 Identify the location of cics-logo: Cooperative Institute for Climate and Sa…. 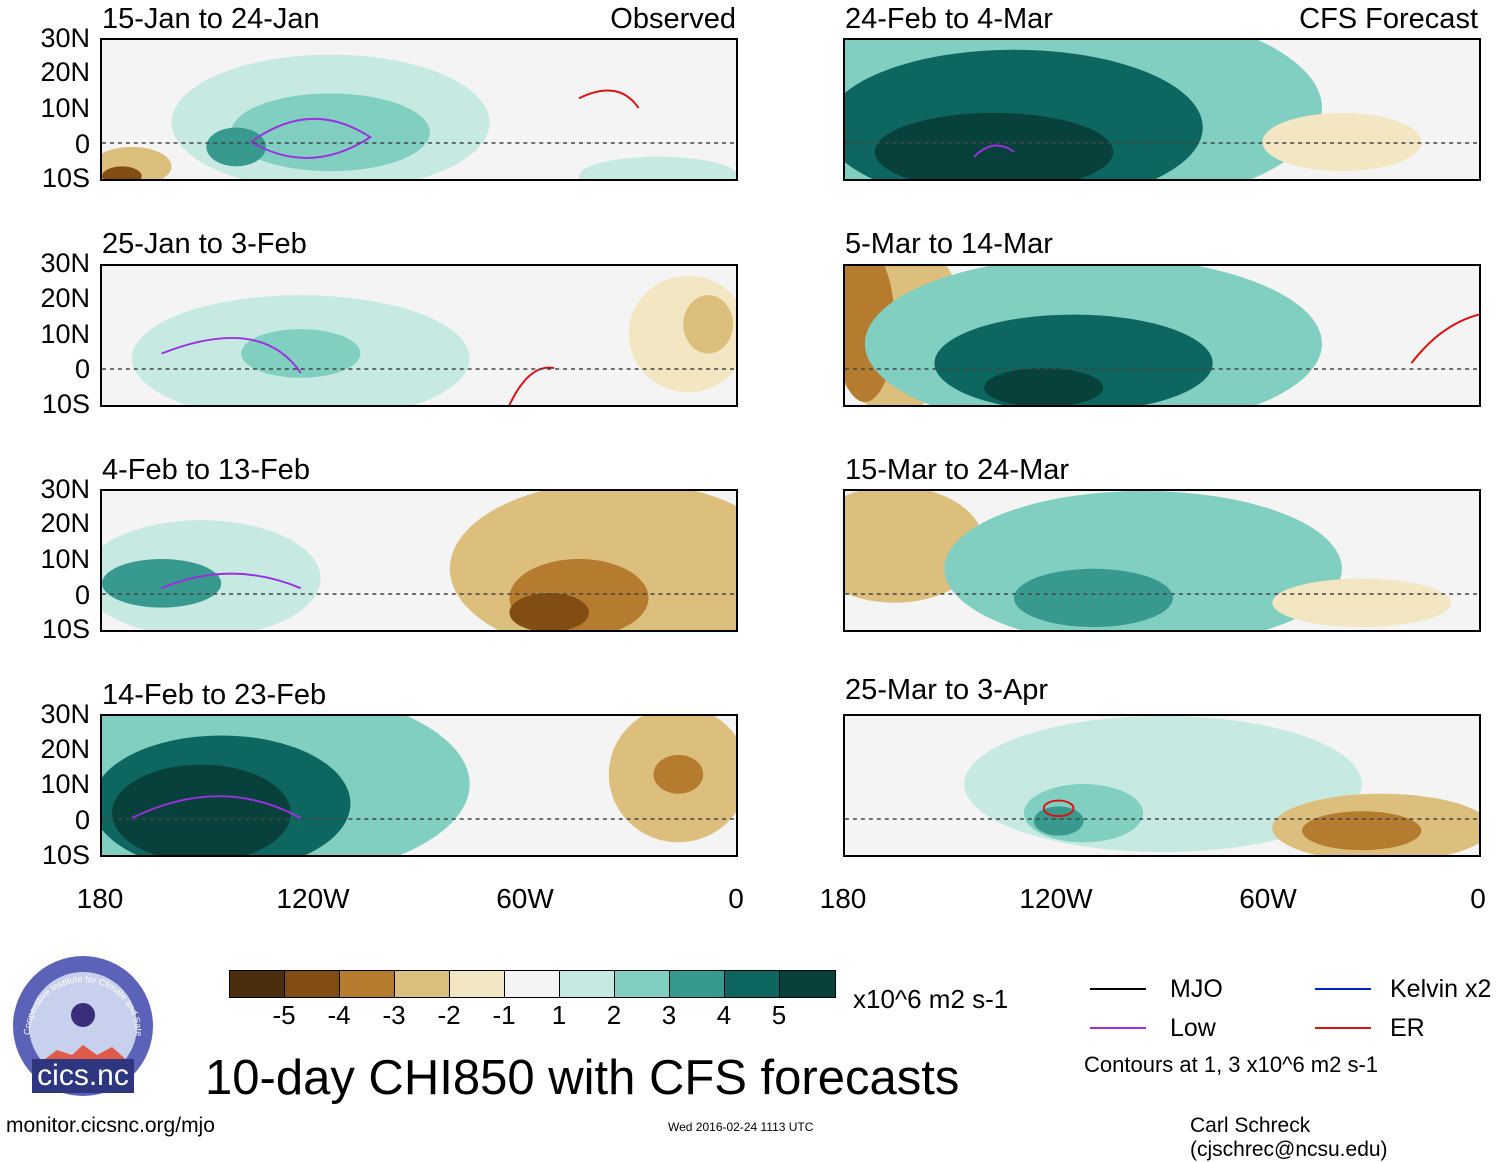
(81, 1022).